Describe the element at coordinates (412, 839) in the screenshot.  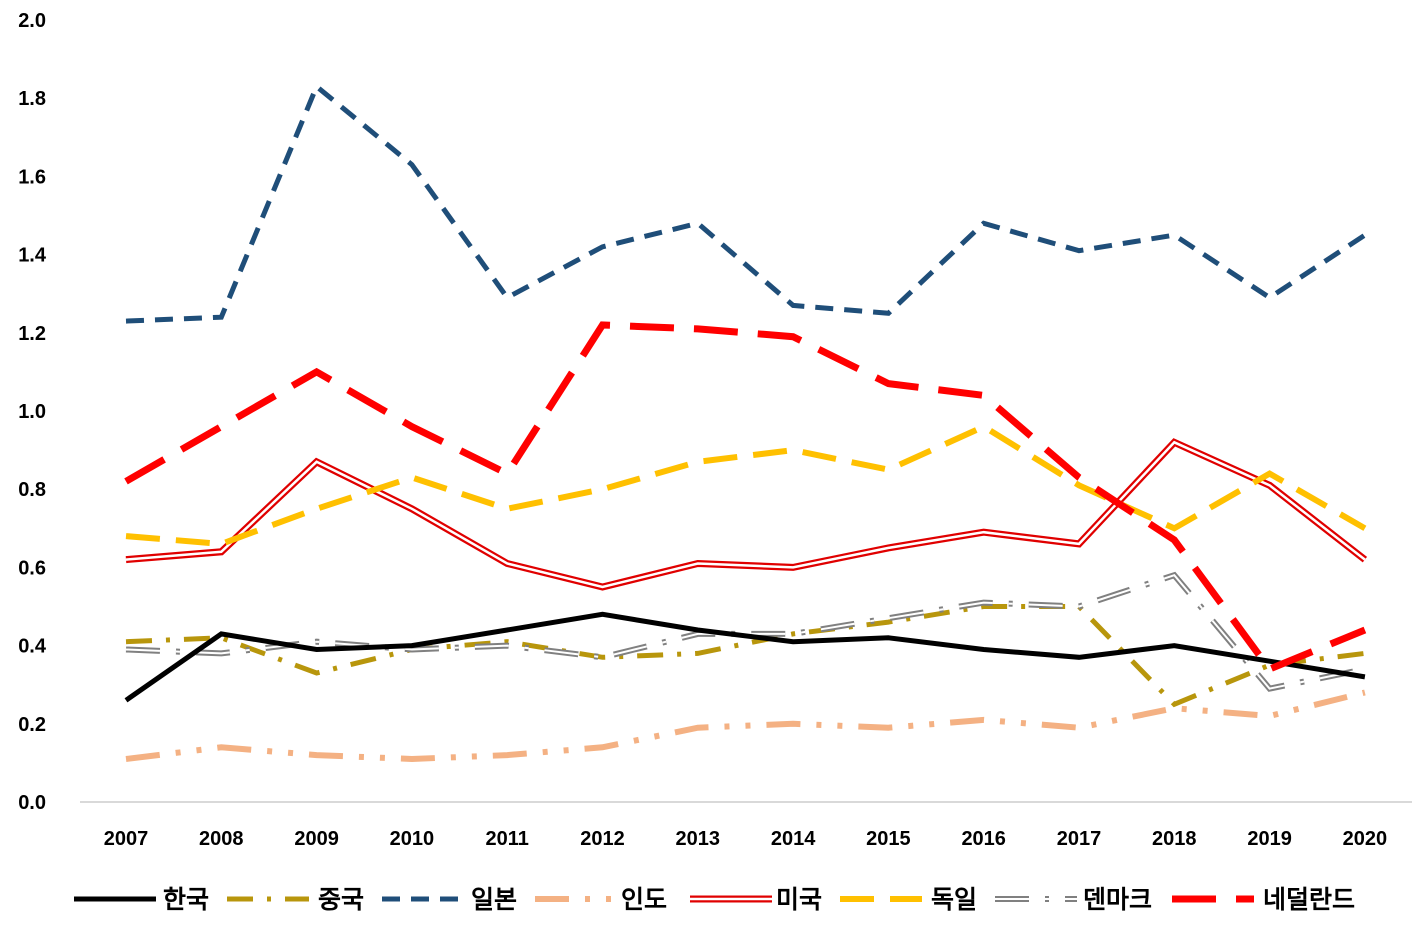
I see `x-tick-label: 2010` at that location.